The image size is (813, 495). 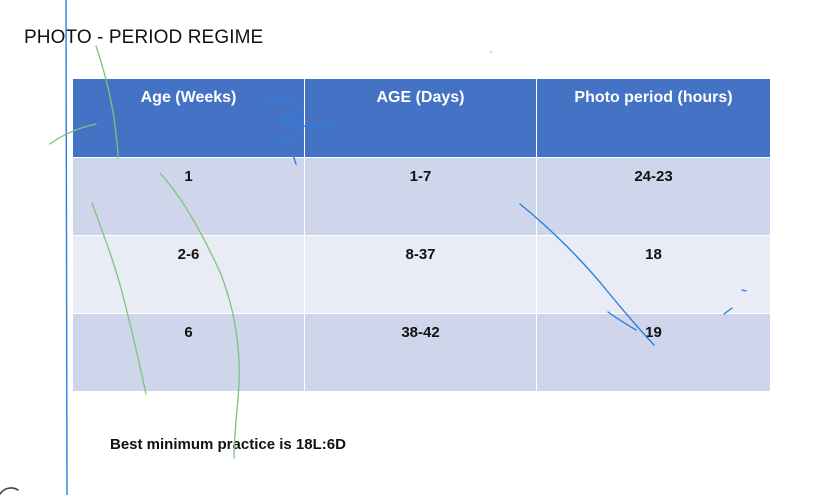 I want to click on table-row: 2-6 8-37 18, so click(x=421, y=274).